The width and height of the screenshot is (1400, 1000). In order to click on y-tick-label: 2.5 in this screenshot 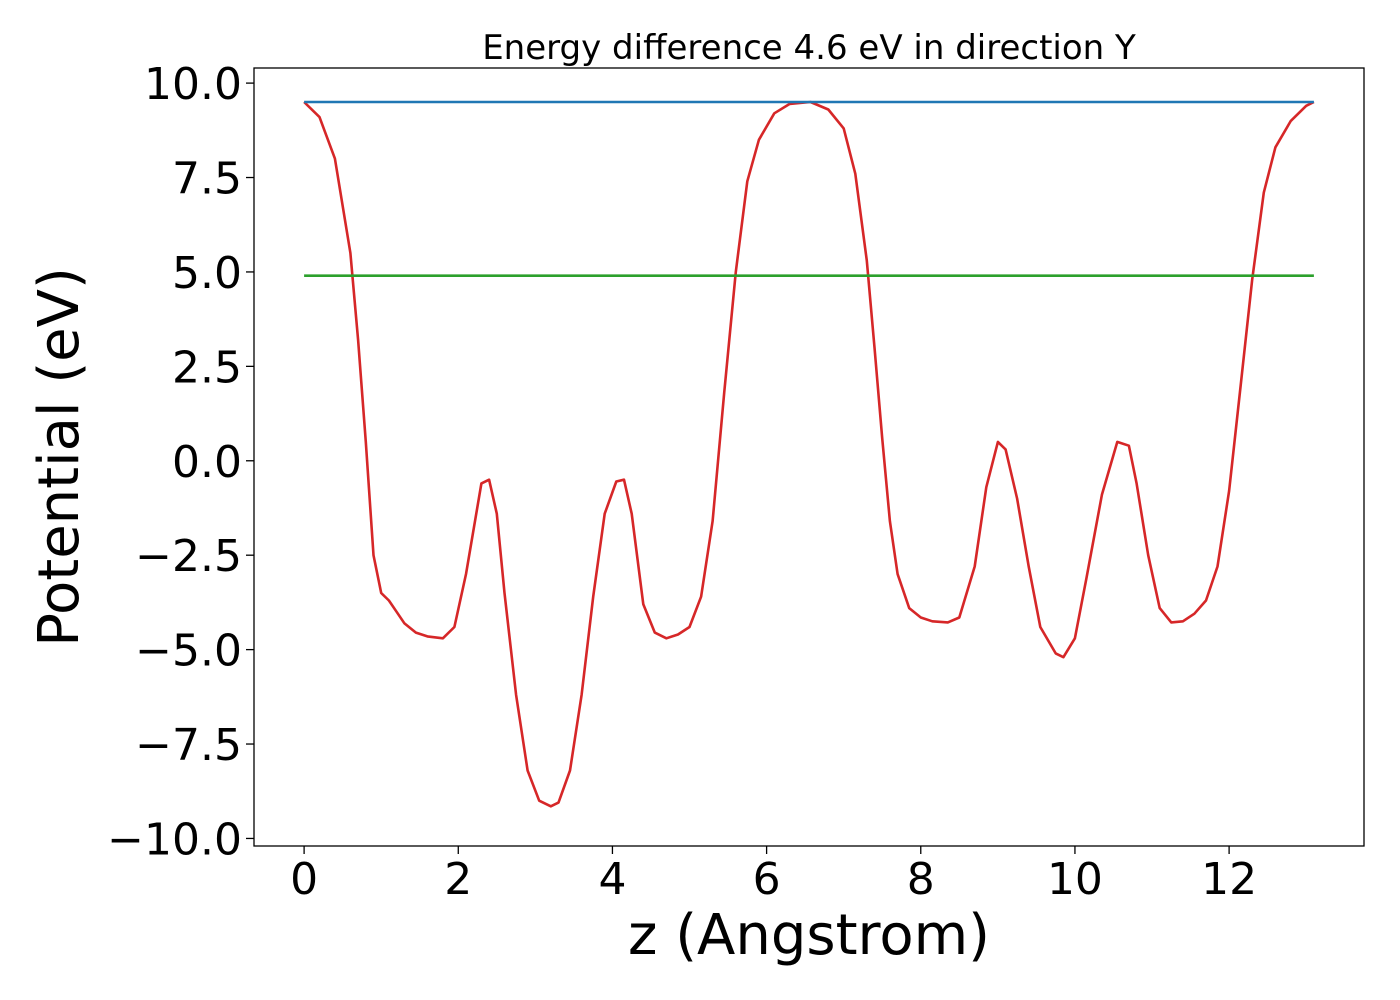, I will do `click(207, 367)`.